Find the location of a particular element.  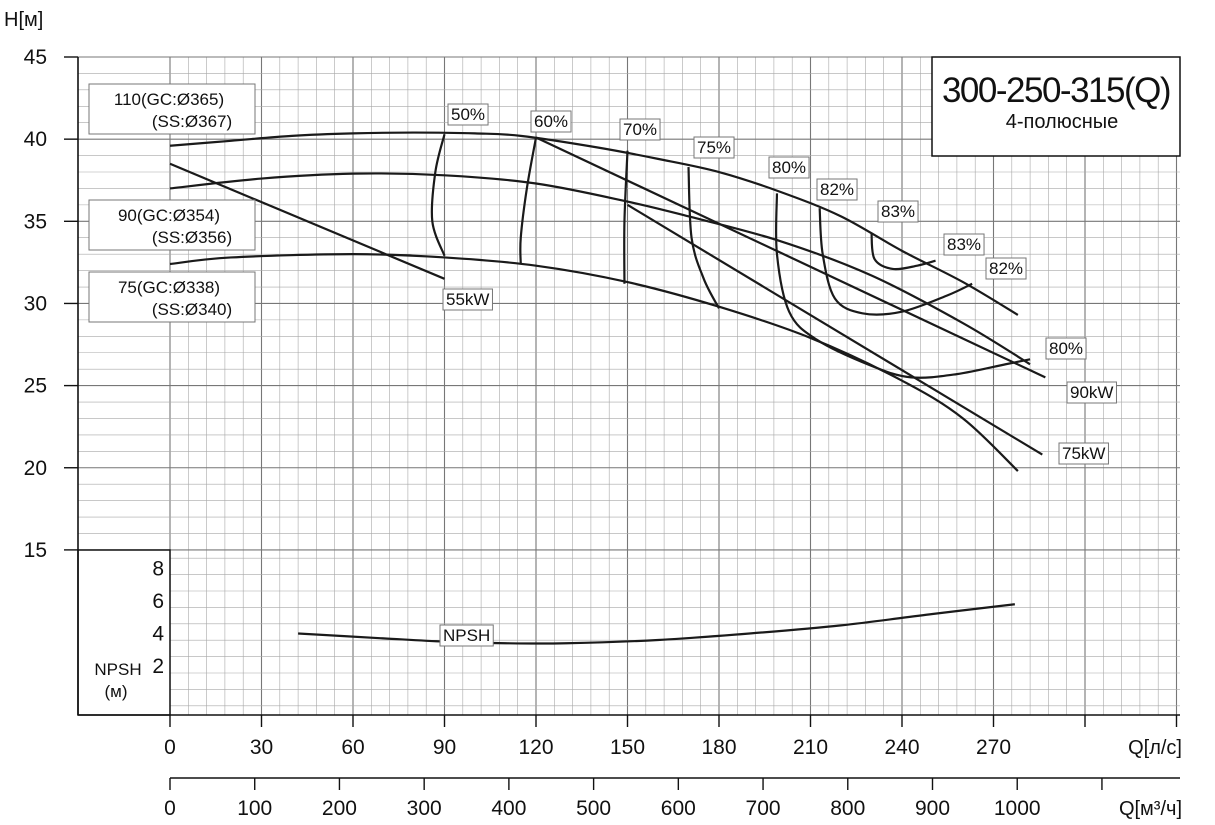

efficiency-label: 50% is located at coordinates (468, 114).